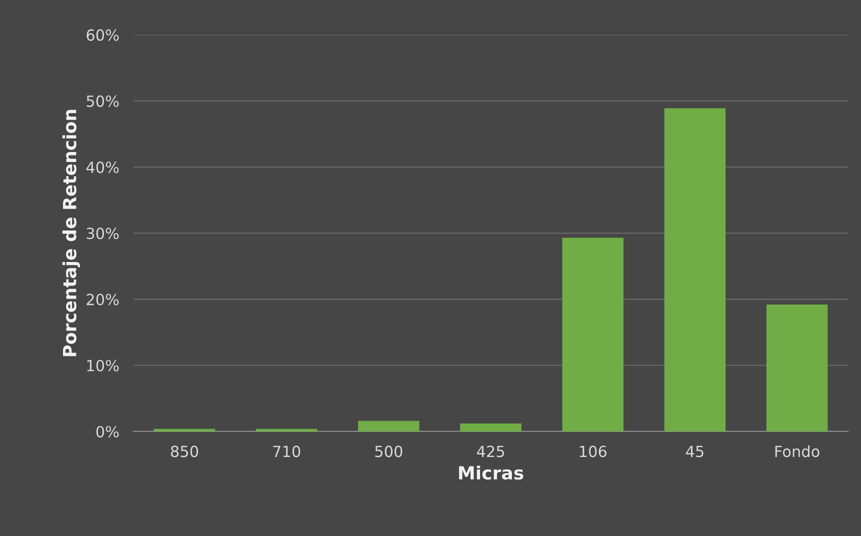 The height and width of the screenshot is (536, 861). What do you see at coordinates (388, 452) in the screenshot?
I see `x-tick-label: 500` at bounding box center [388, 452].